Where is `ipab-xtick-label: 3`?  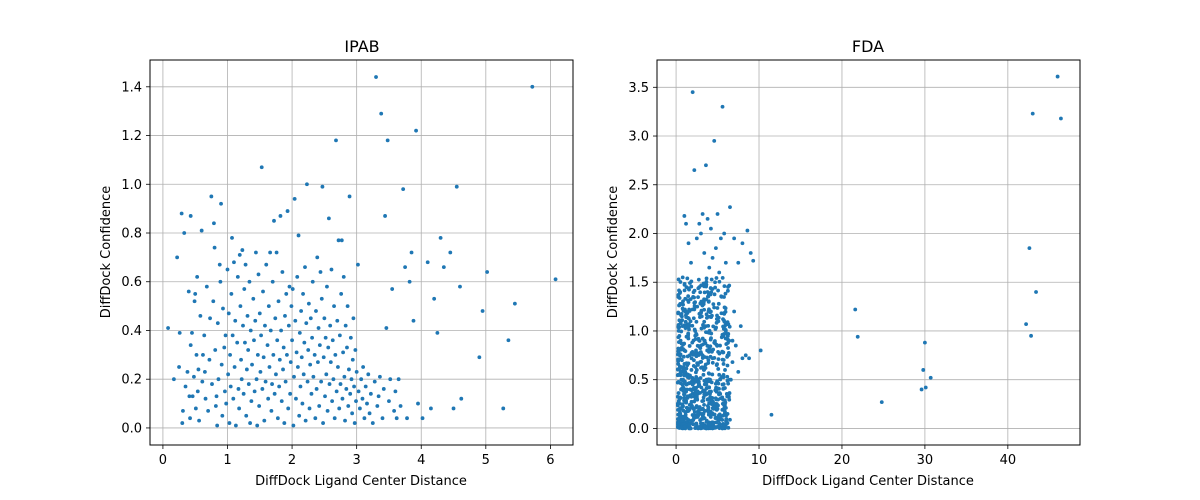
ipab-xtick-label: 3 is located at coordinates (357, 460).